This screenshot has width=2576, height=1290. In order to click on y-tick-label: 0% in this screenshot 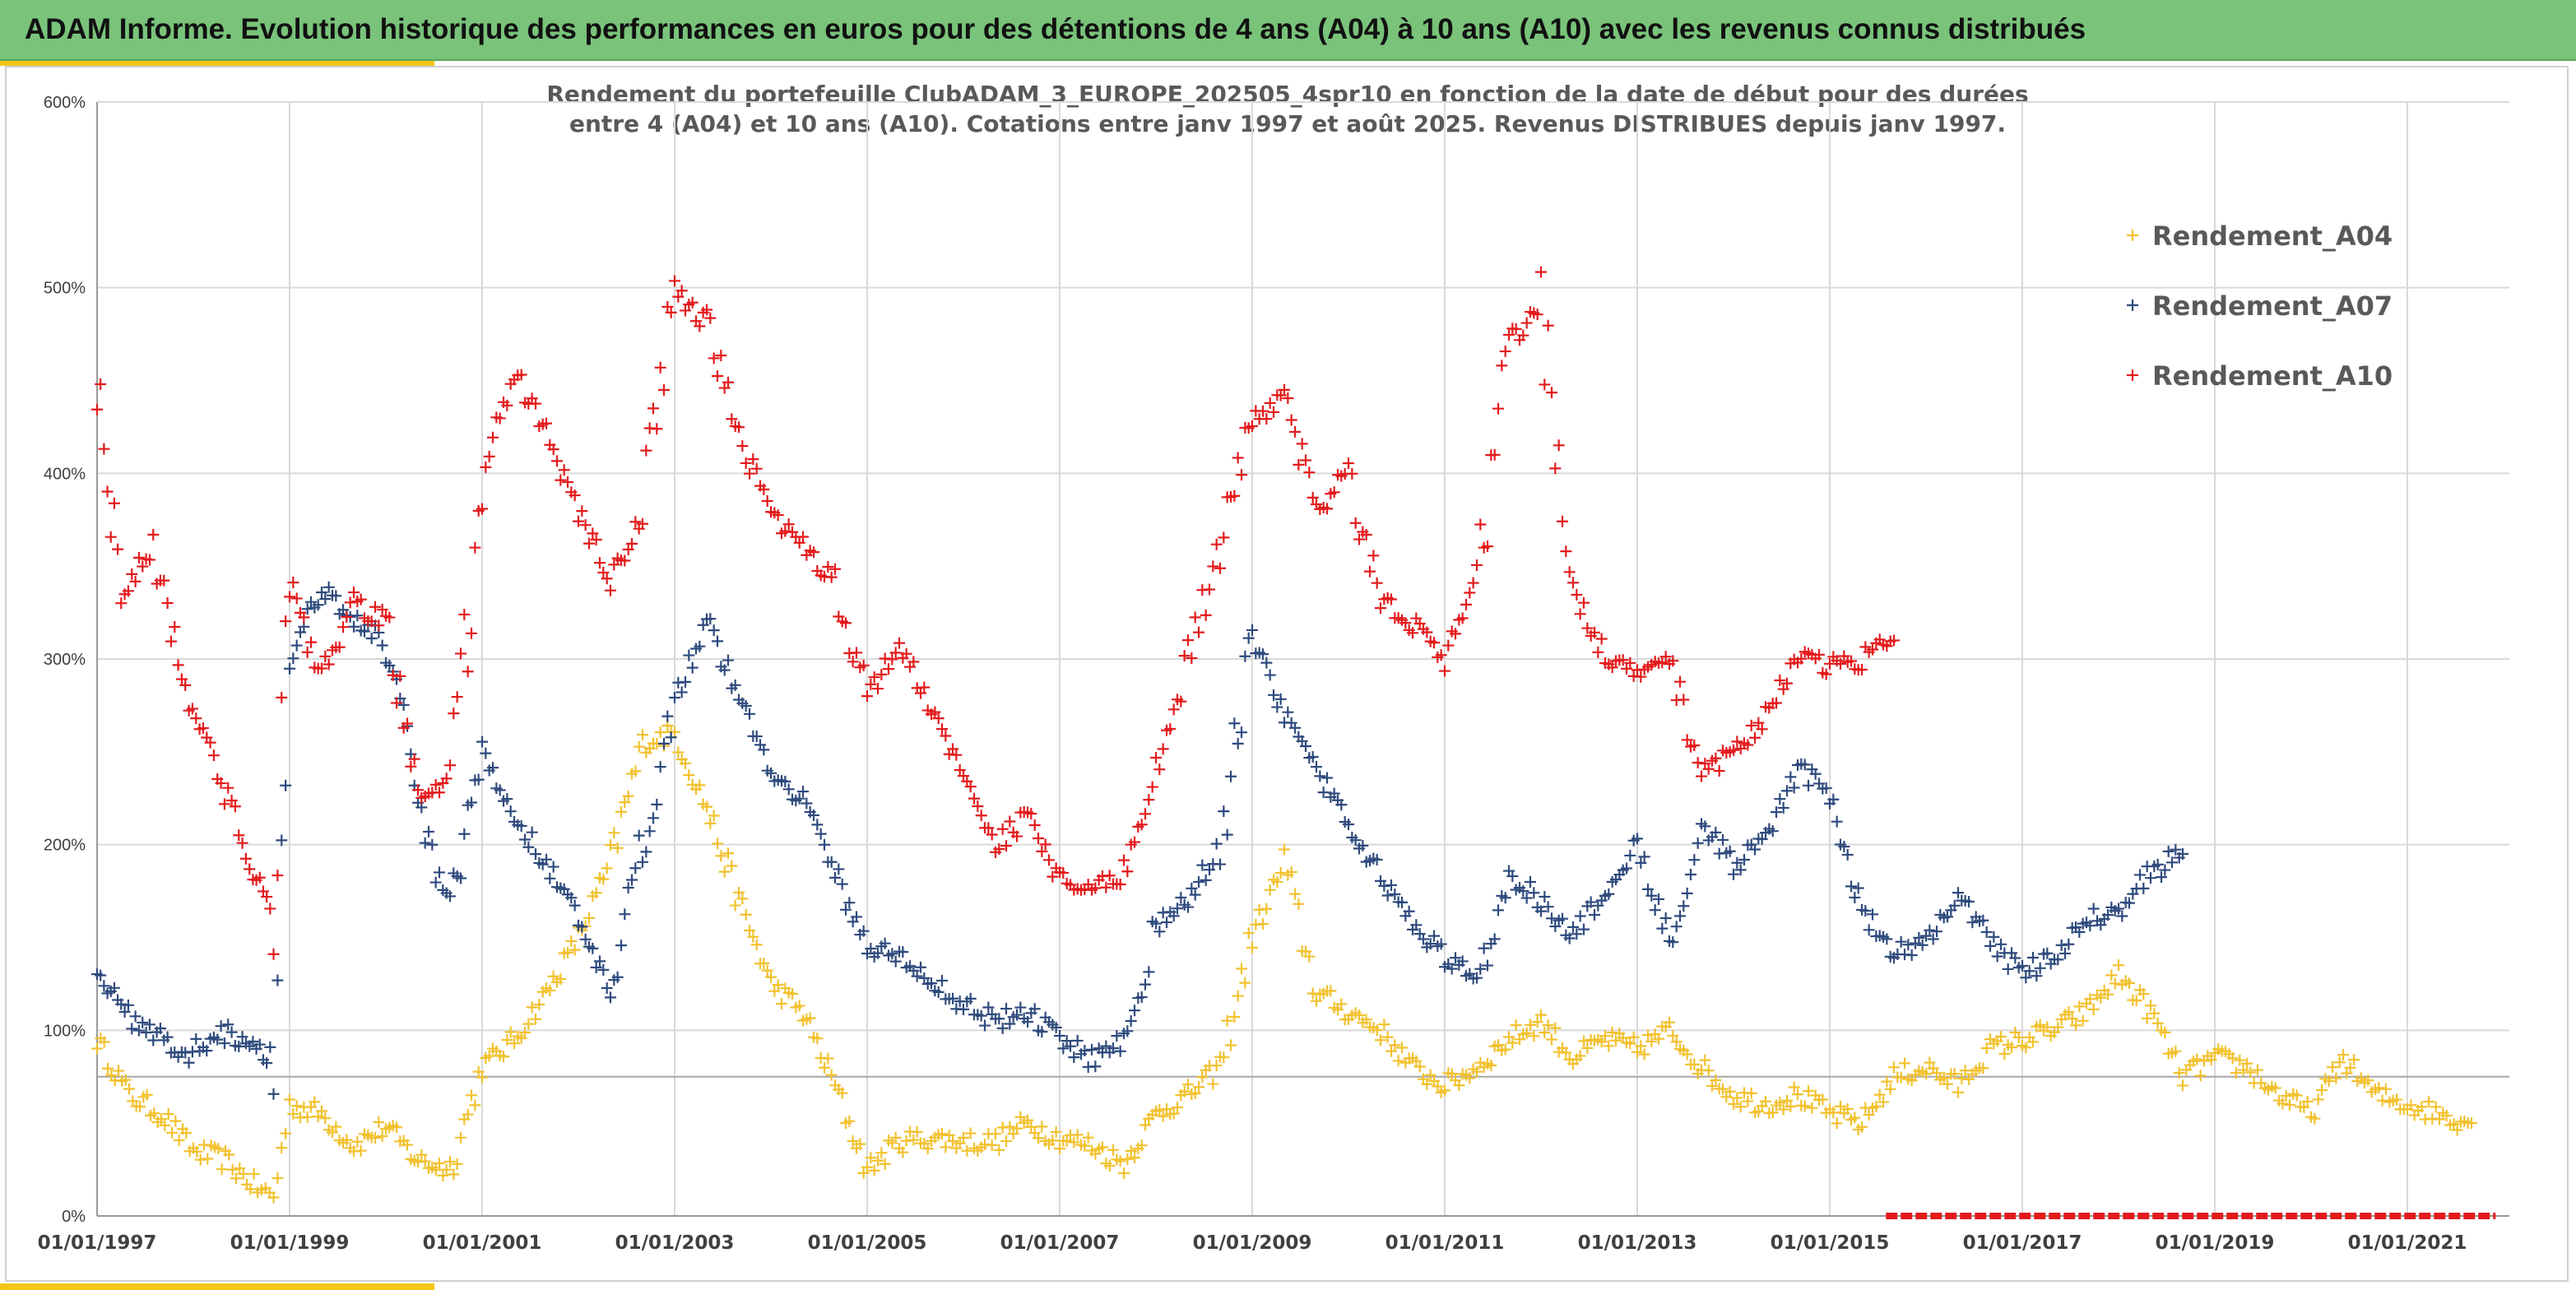, I will do `click(74, 1217)`.